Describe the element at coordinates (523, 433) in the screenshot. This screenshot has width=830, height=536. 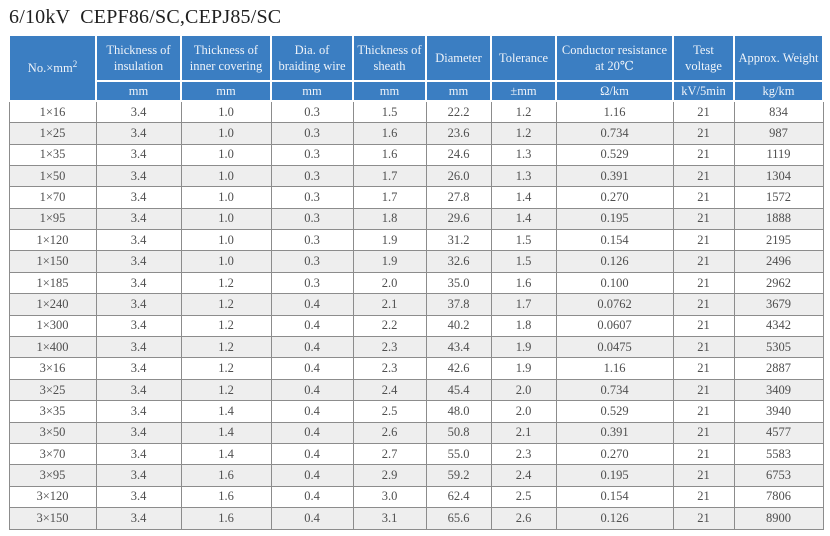
I see `cell: 2.1` at that location.